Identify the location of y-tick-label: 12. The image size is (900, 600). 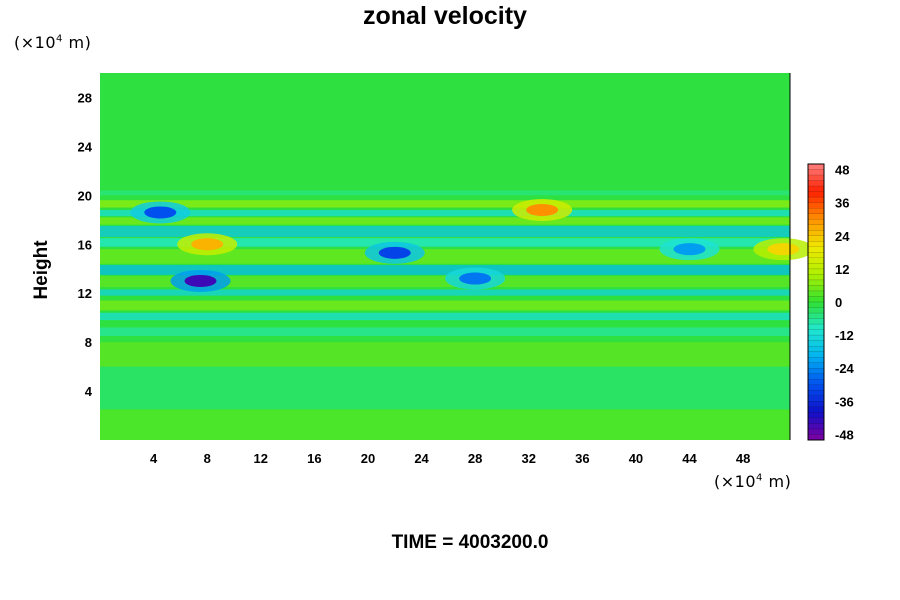
(85, 293).